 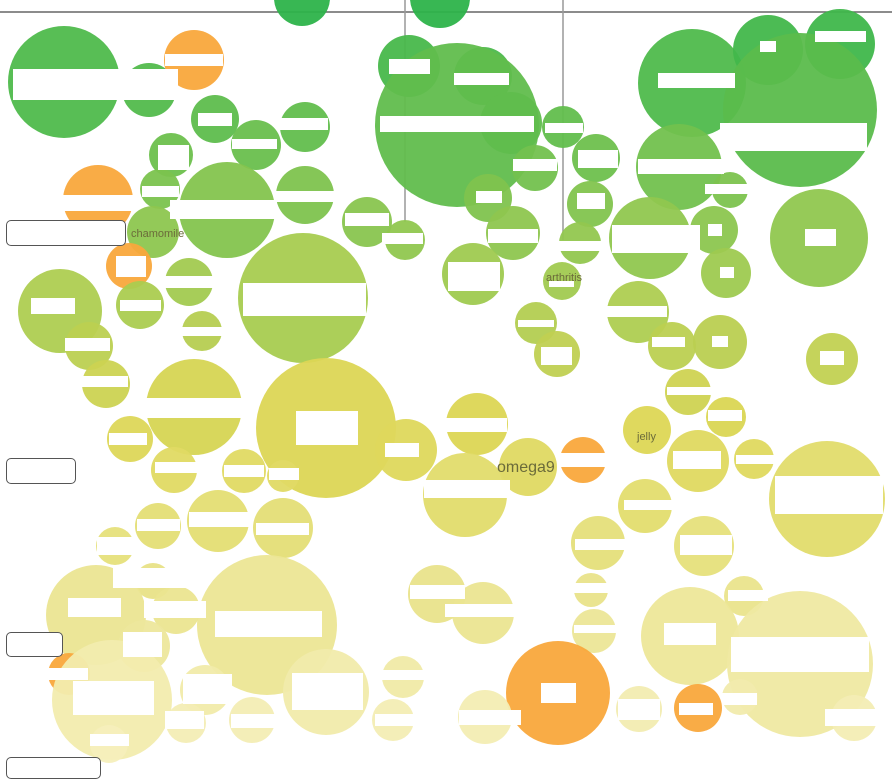 I want to click on bubble-label-omega9: omega9, so click(x=526, y=467).